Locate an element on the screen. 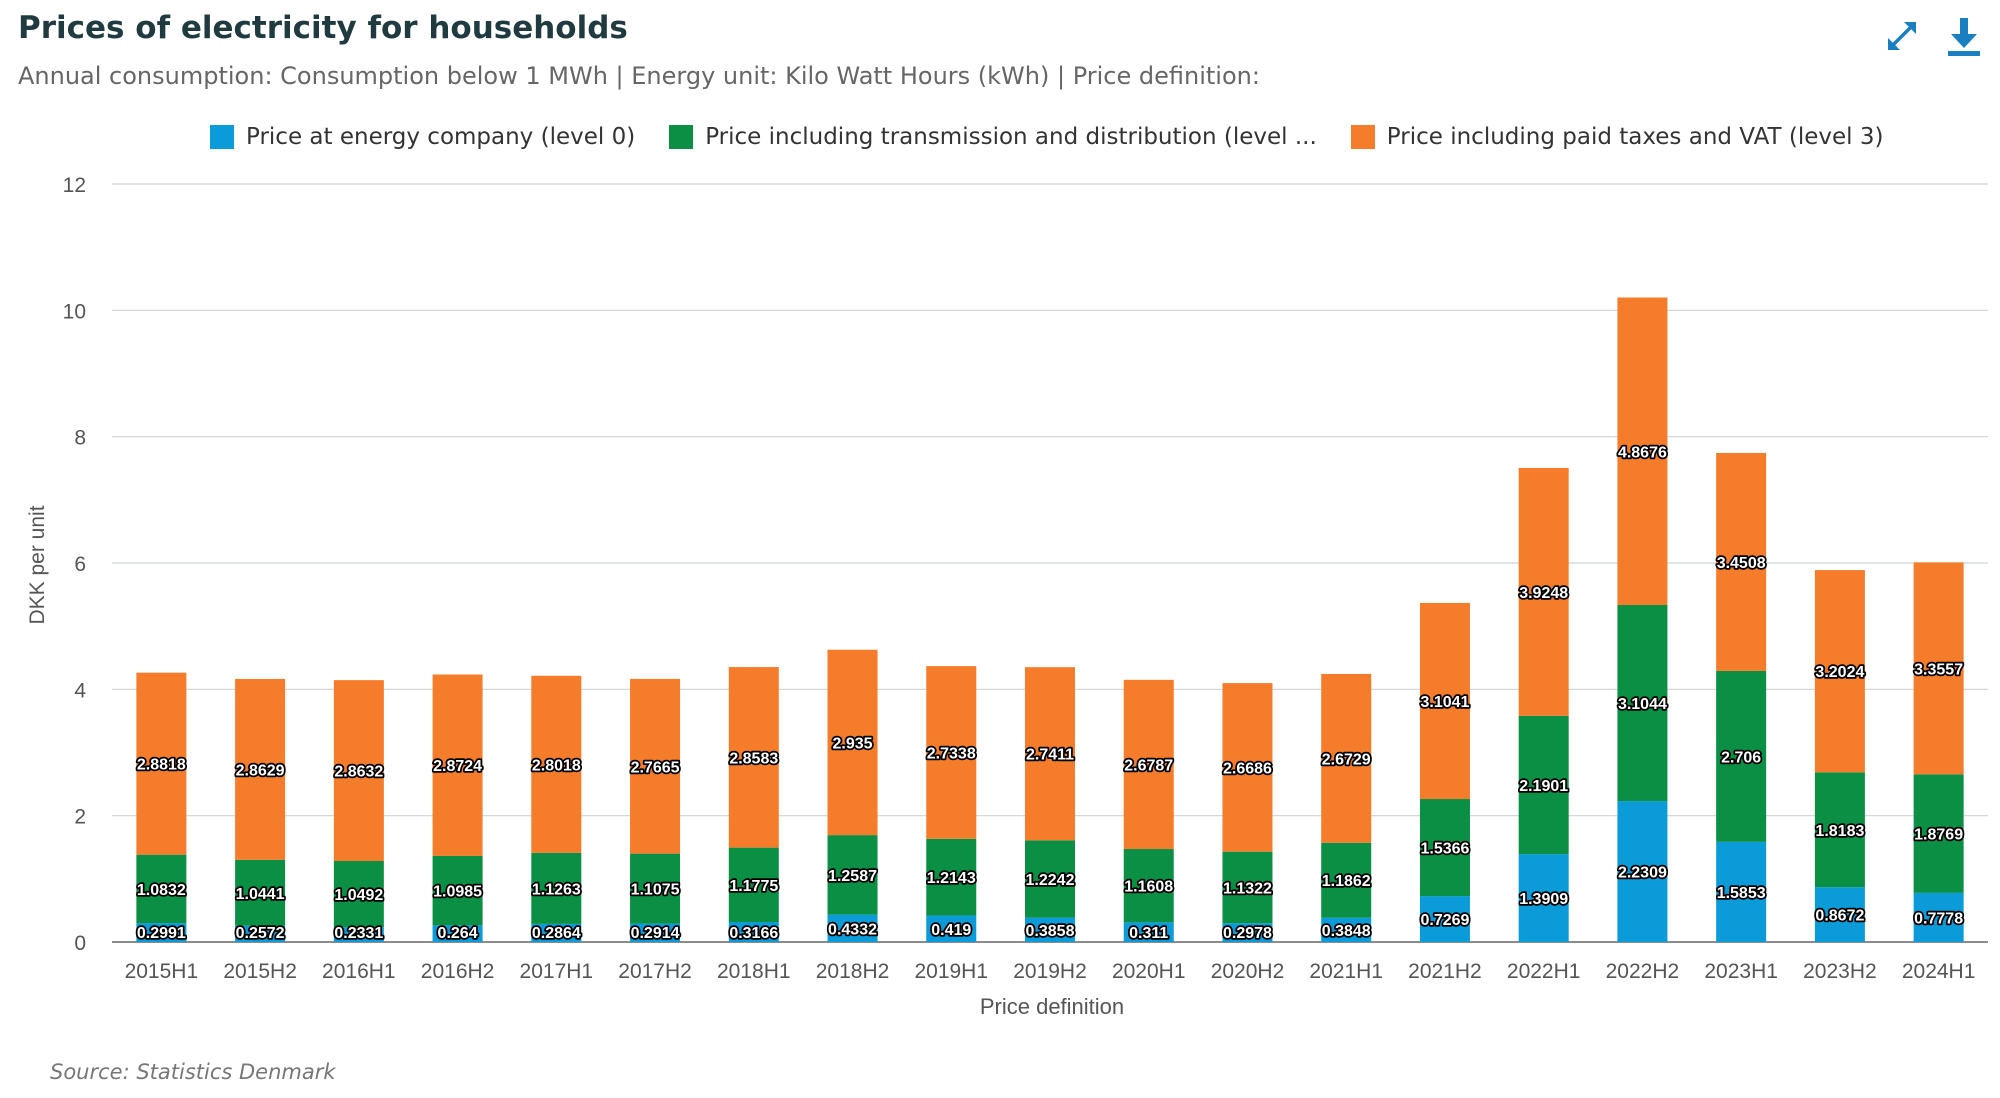  x-tick-label: 2016H2 is located at coordinates (458, 971).